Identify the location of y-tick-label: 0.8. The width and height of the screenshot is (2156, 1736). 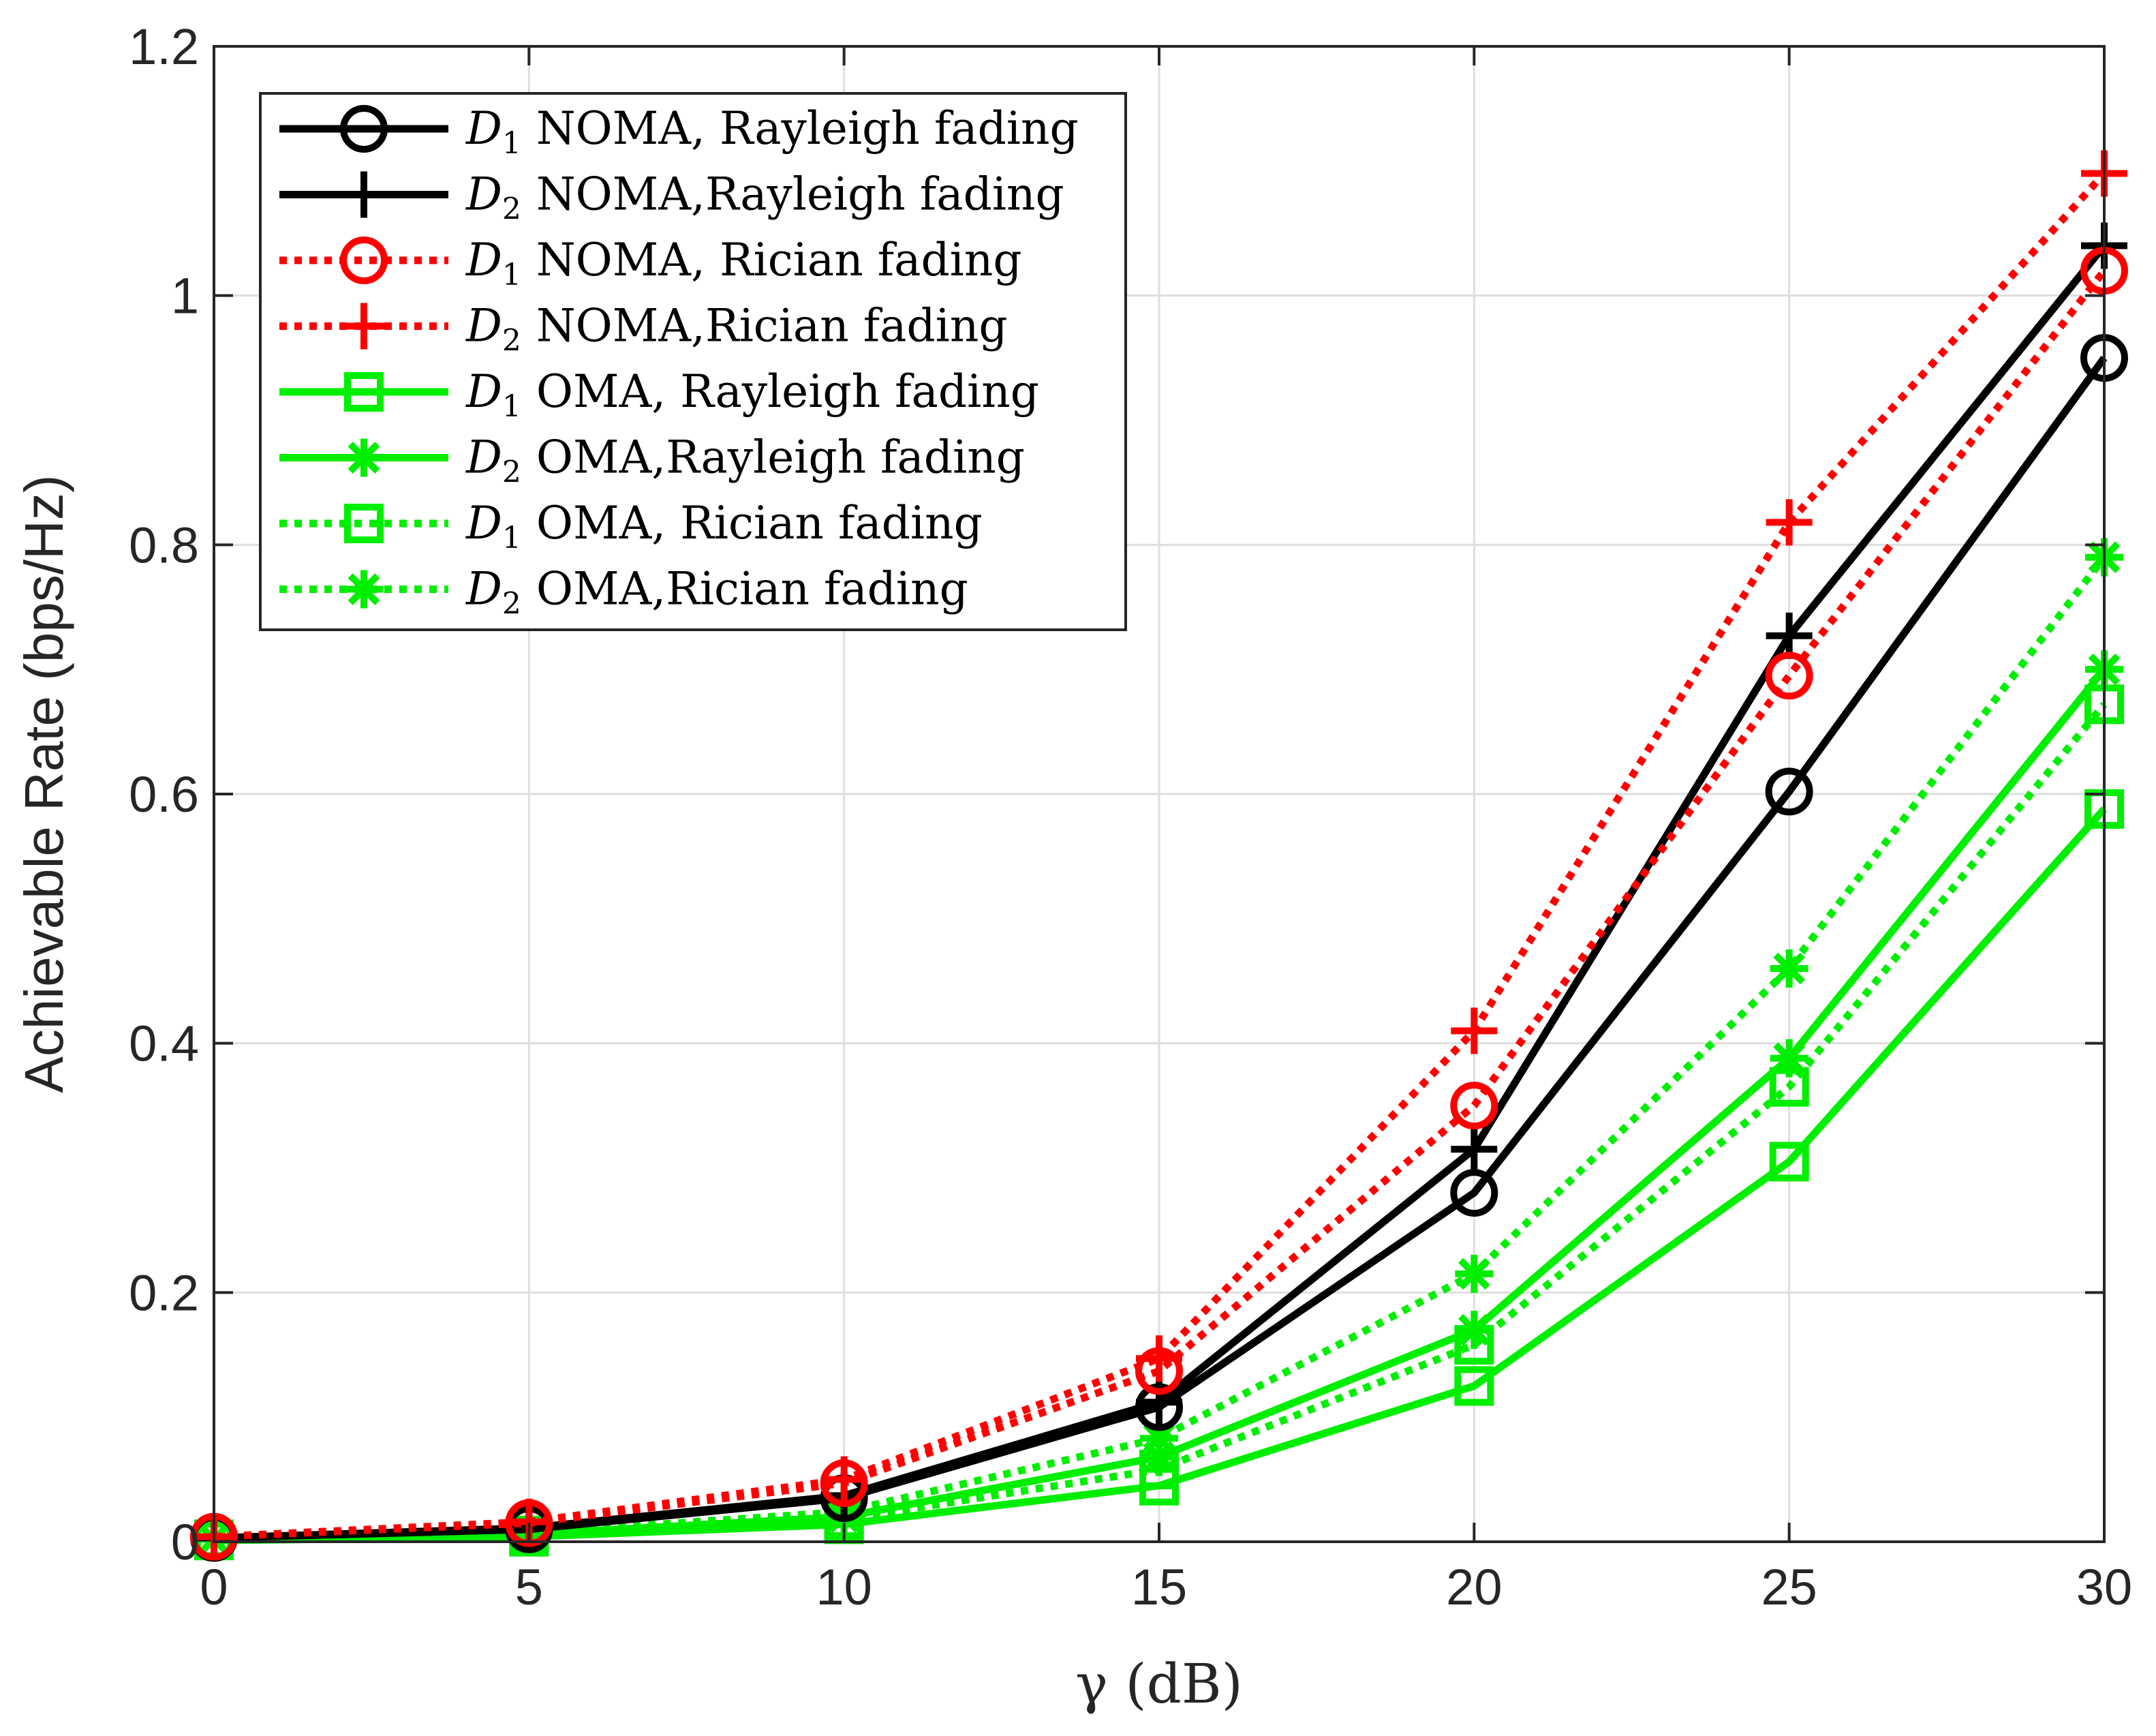
(164, 545).